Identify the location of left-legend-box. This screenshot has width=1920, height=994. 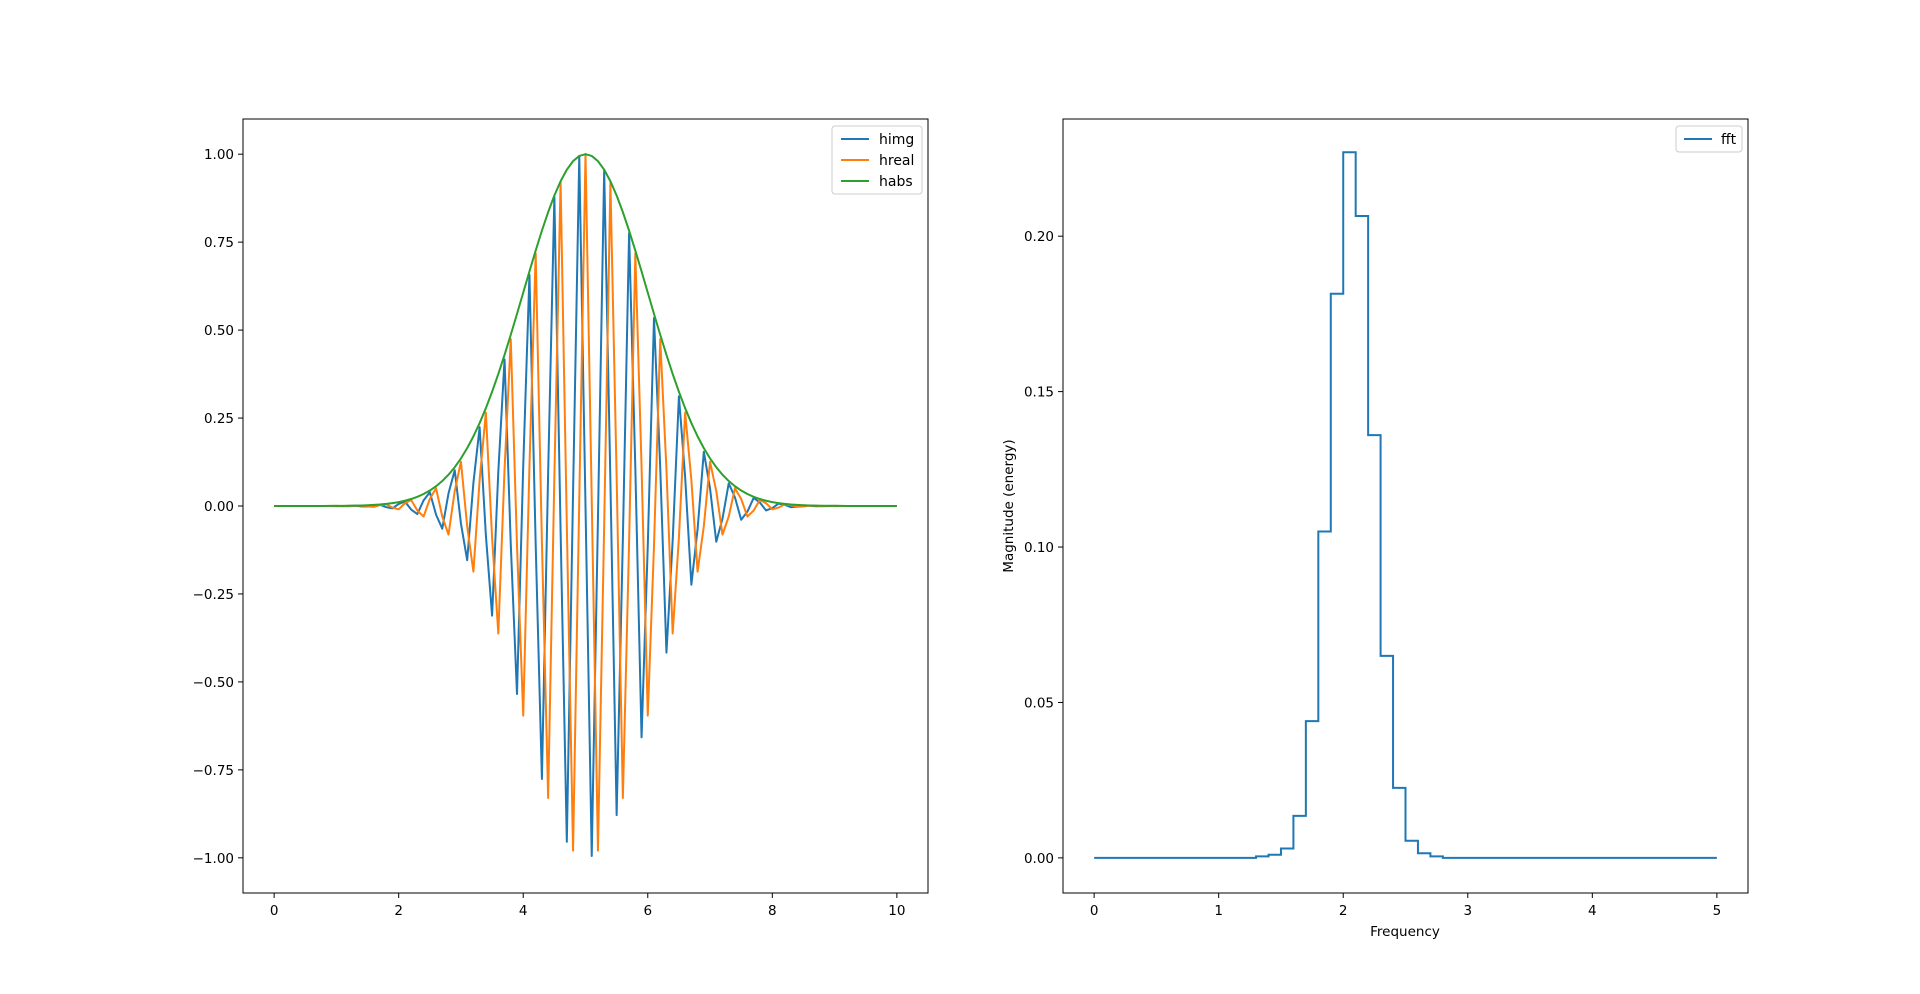
(877, 160).